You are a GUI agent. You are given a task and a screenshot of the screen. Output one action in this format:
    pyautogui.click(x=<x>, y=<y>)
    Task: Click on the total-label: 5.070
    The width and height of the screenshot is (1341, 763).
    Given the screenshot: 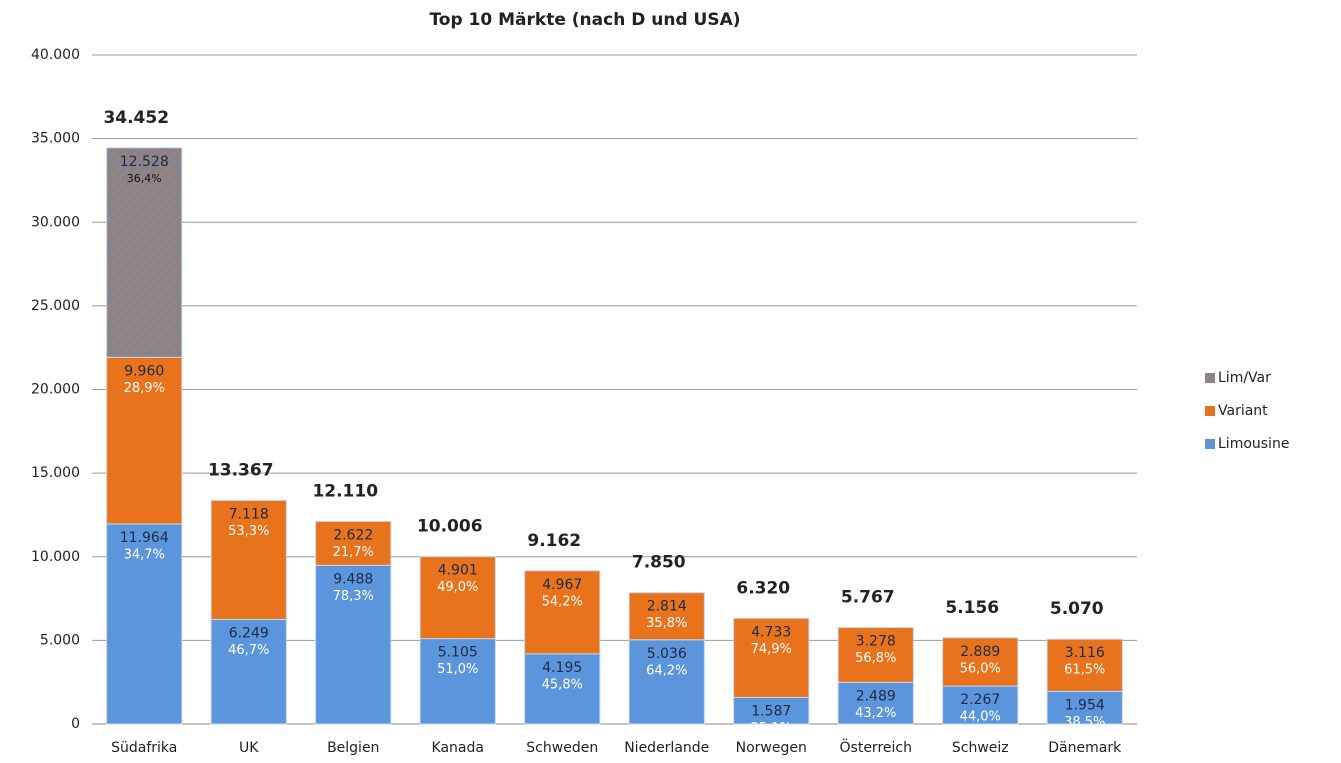 What is the action you would take?
    pyautogui.click(x=1077, y=609)
    